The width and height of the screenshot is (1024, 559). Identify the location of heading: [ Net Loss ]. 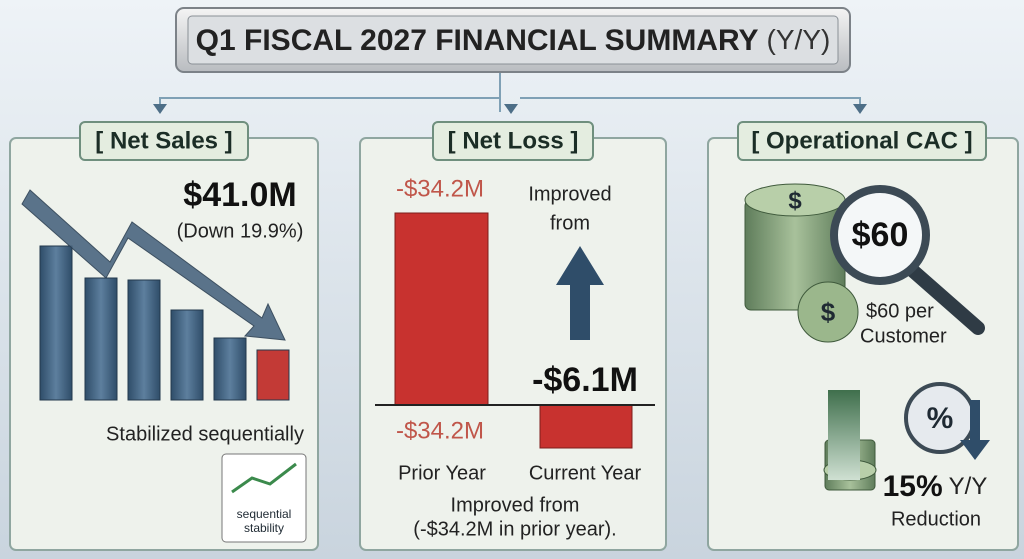
(513, 140).